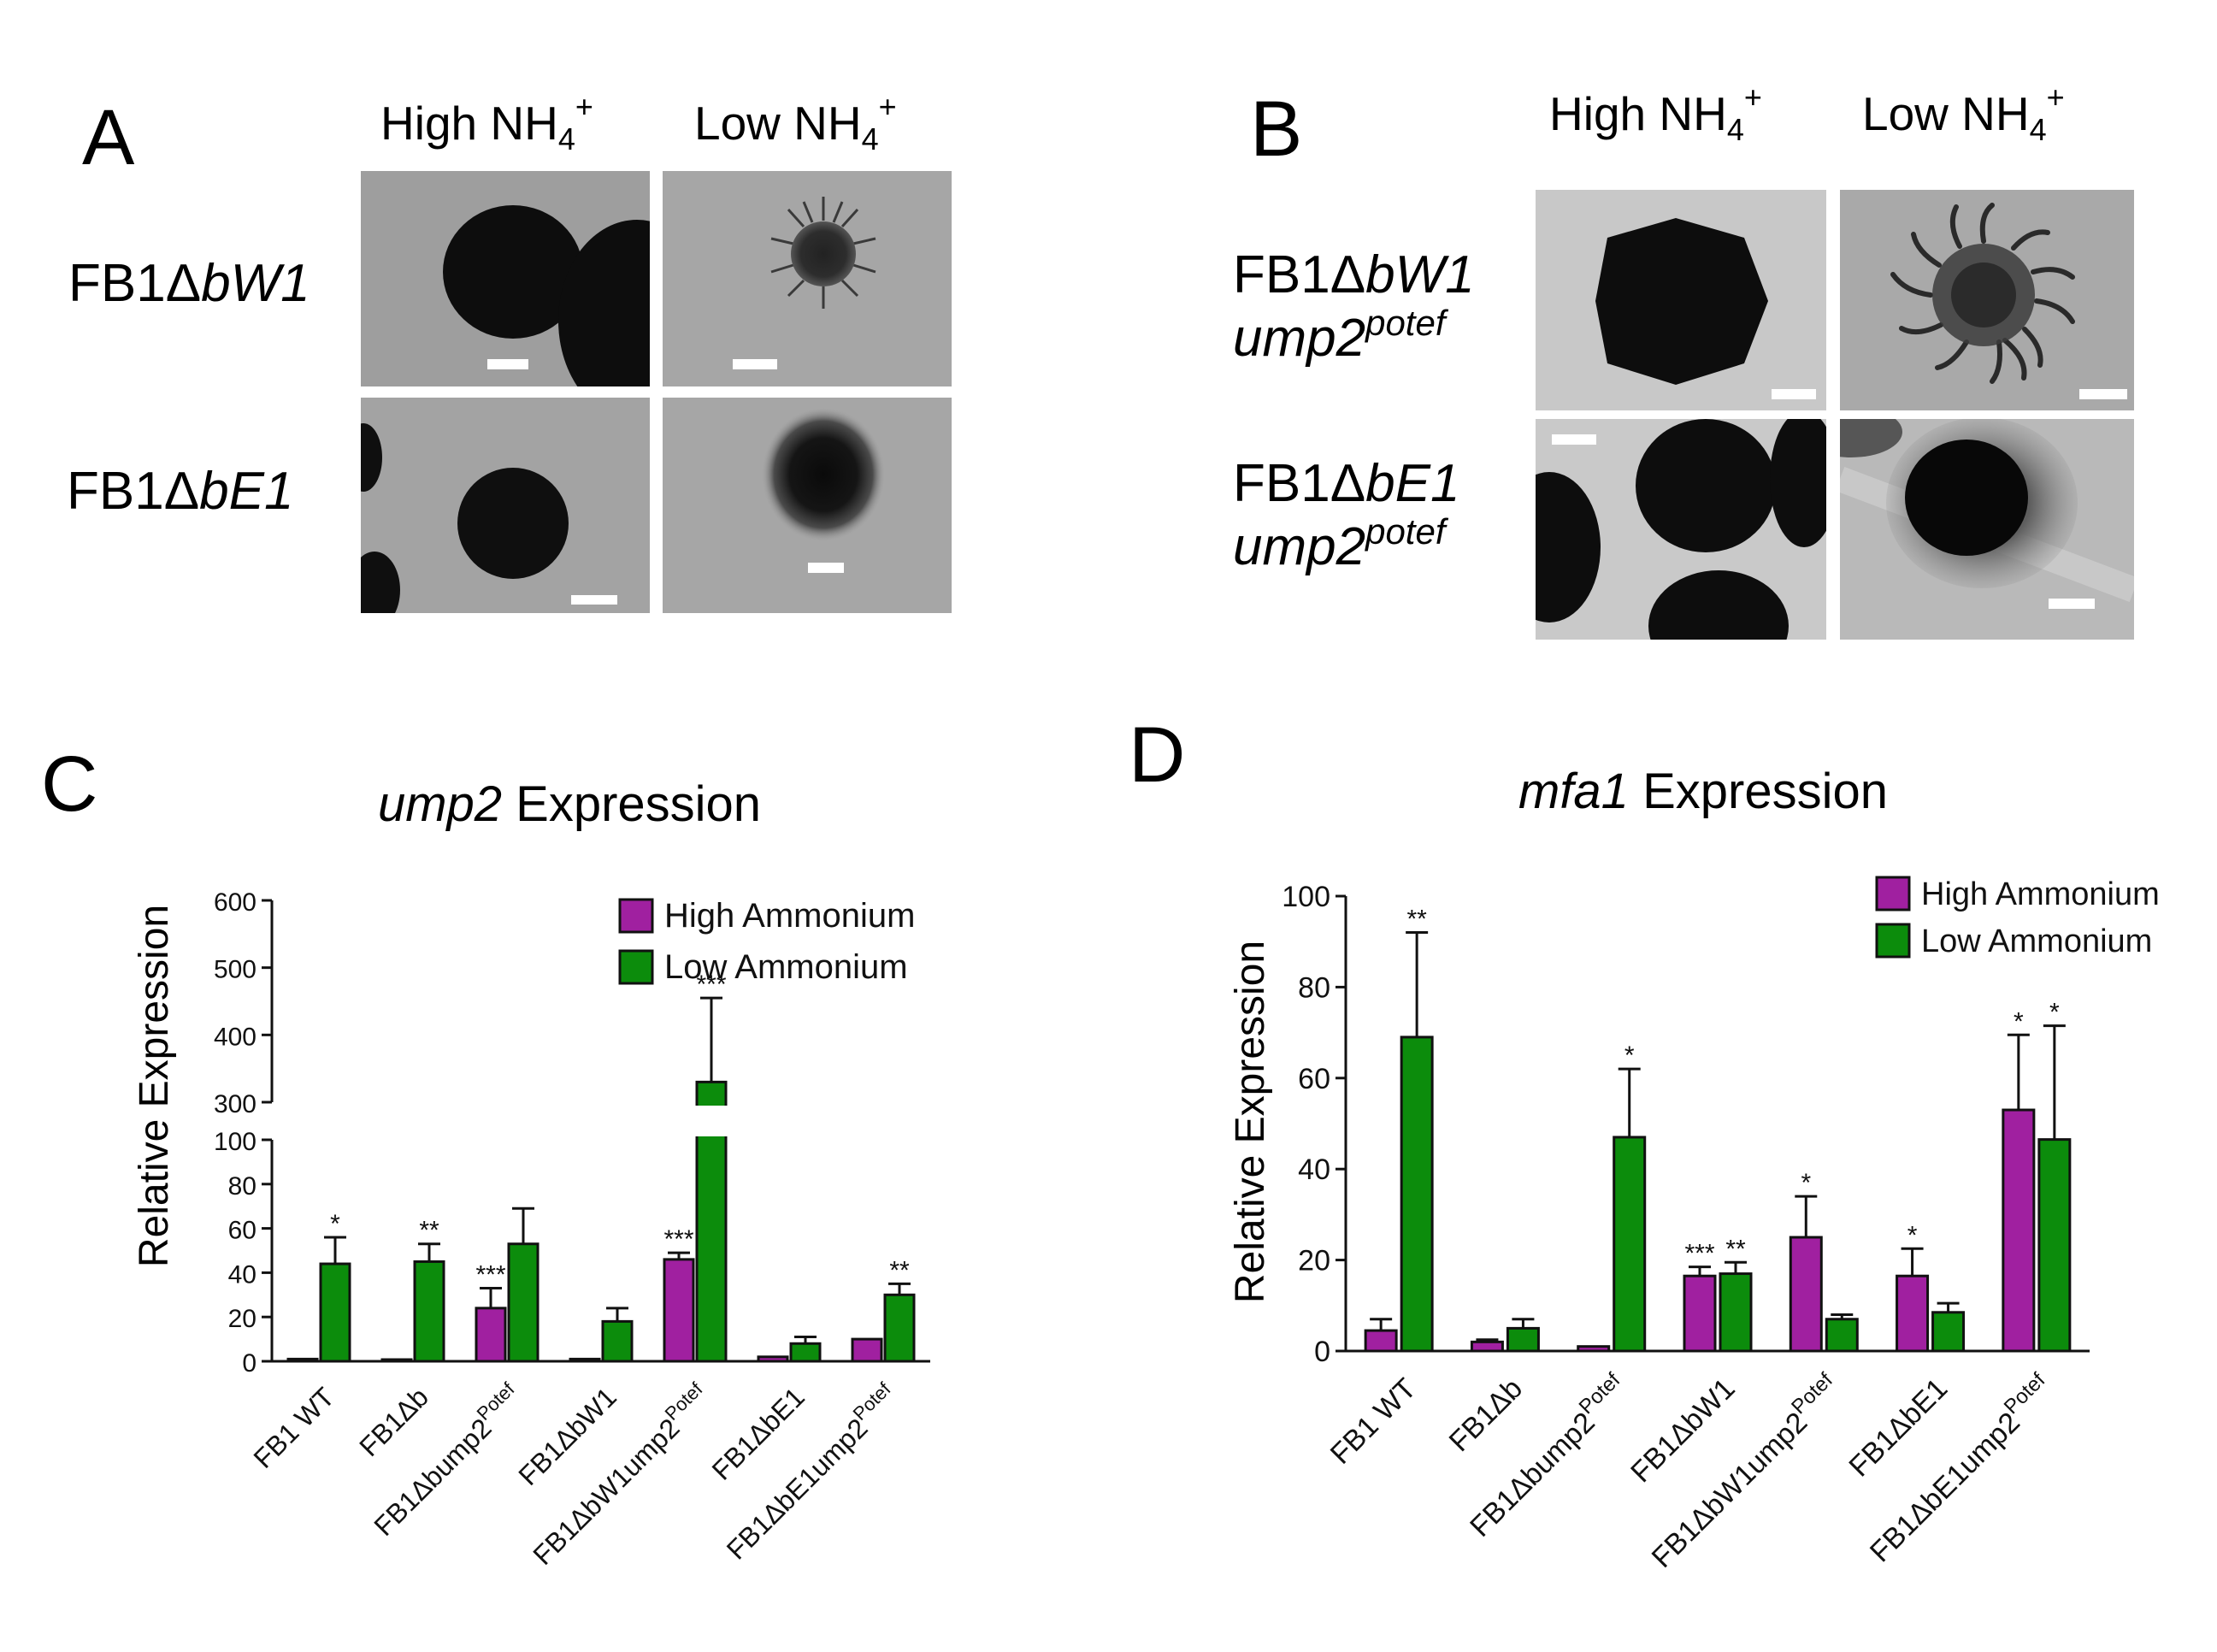  I want to click on legend-swatch-low, so click(1893, 941).